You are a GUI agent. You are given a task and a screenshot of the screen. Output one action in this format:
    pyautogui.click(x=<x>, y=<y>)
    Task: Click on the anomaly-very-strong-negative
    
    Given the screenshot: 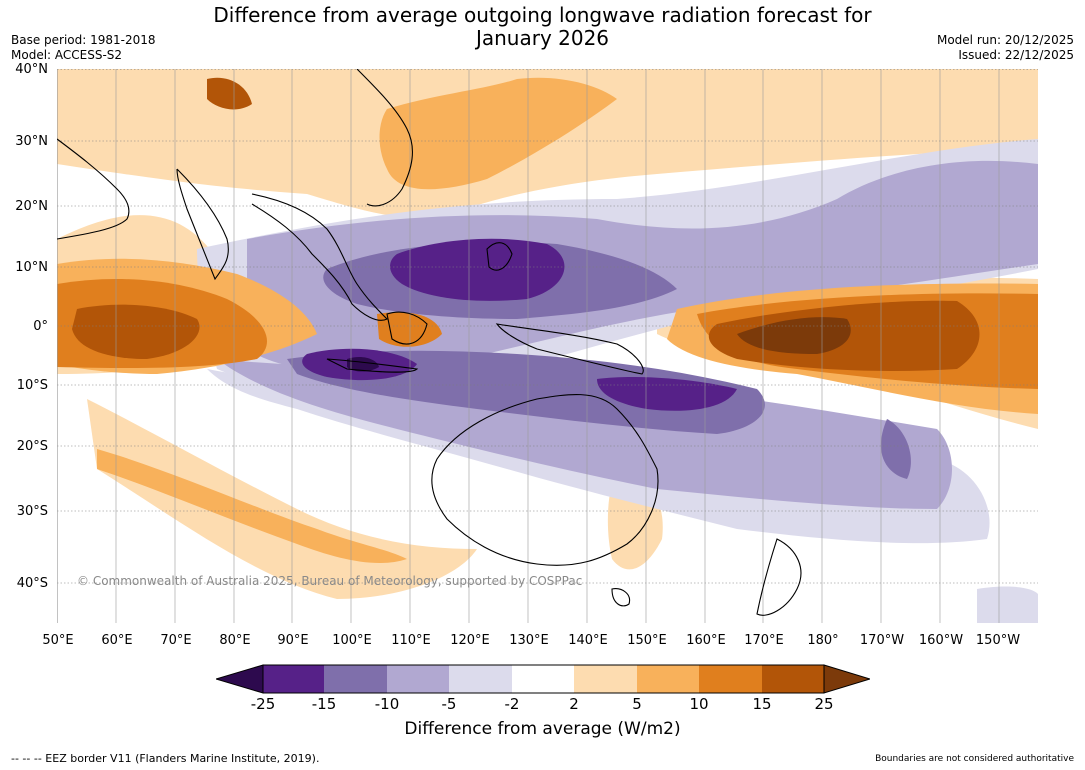 What is the action you would take?
    pyautogui.click(x=519, y=324)
    